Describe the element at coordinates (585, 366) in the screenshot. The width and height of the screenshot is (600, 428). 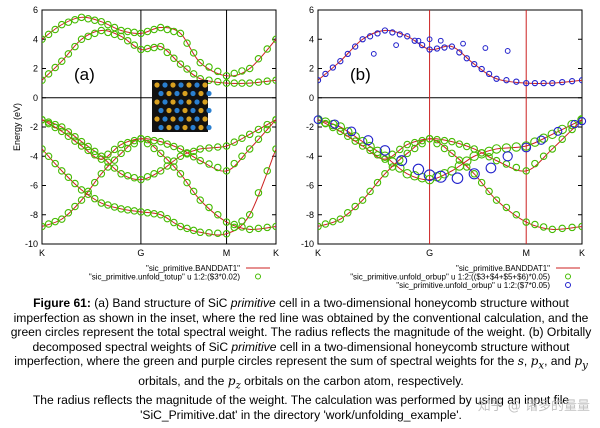
I see `math-py-sub: y` at that location.